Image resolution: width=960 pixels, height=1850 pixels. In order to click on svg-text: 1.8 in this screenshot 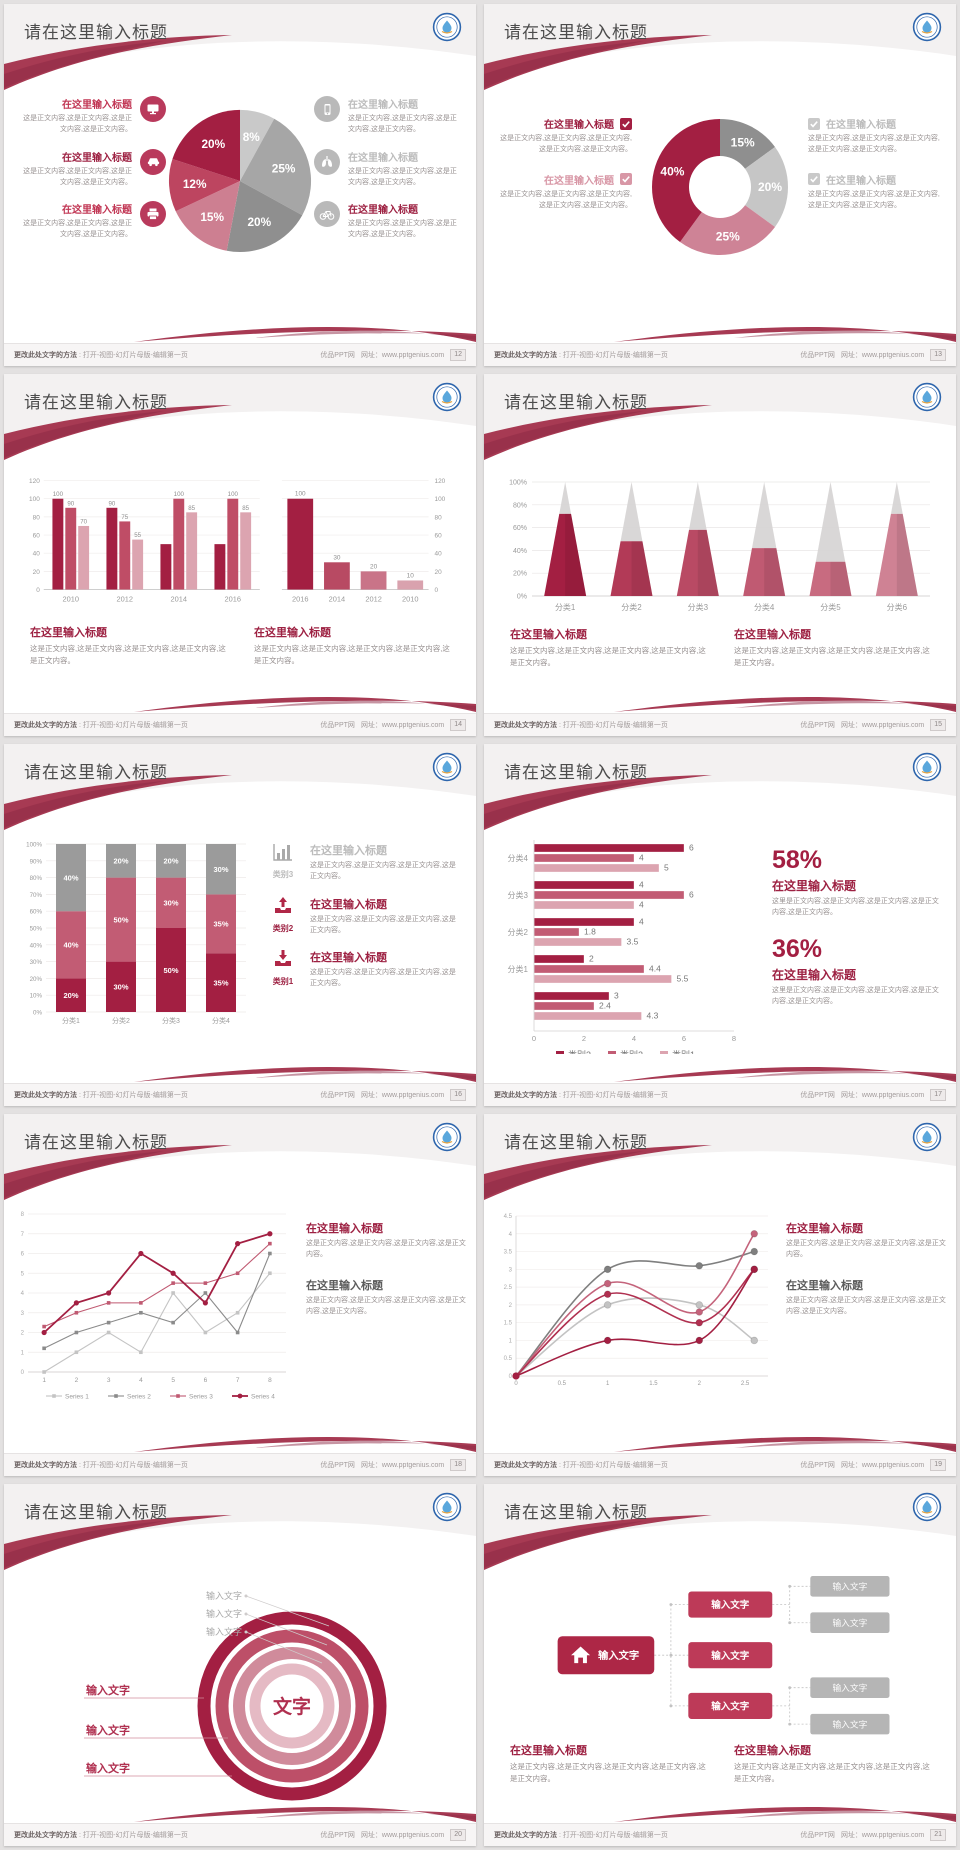, I will do `click(590, 932)`.